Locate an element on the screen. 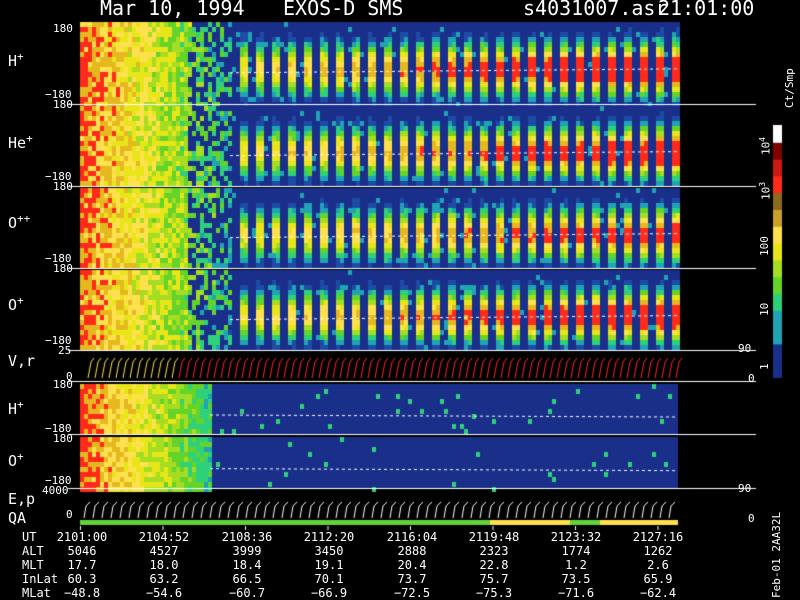 The height and width of the screenshot is (600, 800). ephem-mlt-2: 18.4 is located at coordinates (247, 565).